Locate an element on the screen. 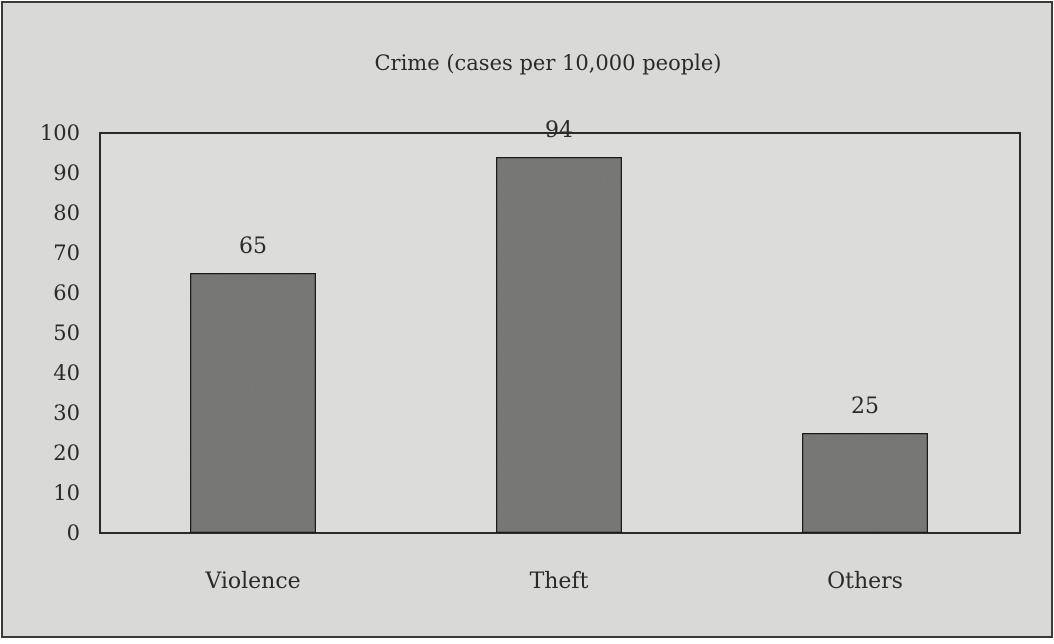  y-tick-label: 80 is located at coordinates (66, 213).